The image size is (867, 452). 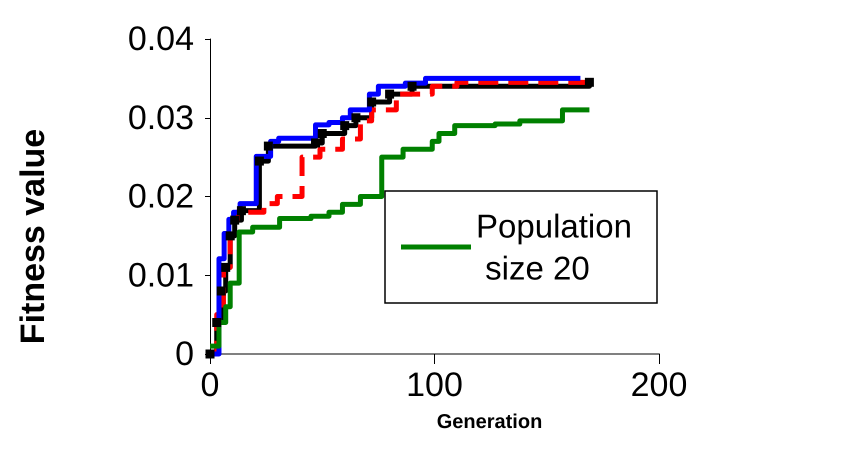 What do you see at coordinates (161, 39) in the screenshot?
I see `y-tick-label: 0.04` at bounding box center [161, 39].